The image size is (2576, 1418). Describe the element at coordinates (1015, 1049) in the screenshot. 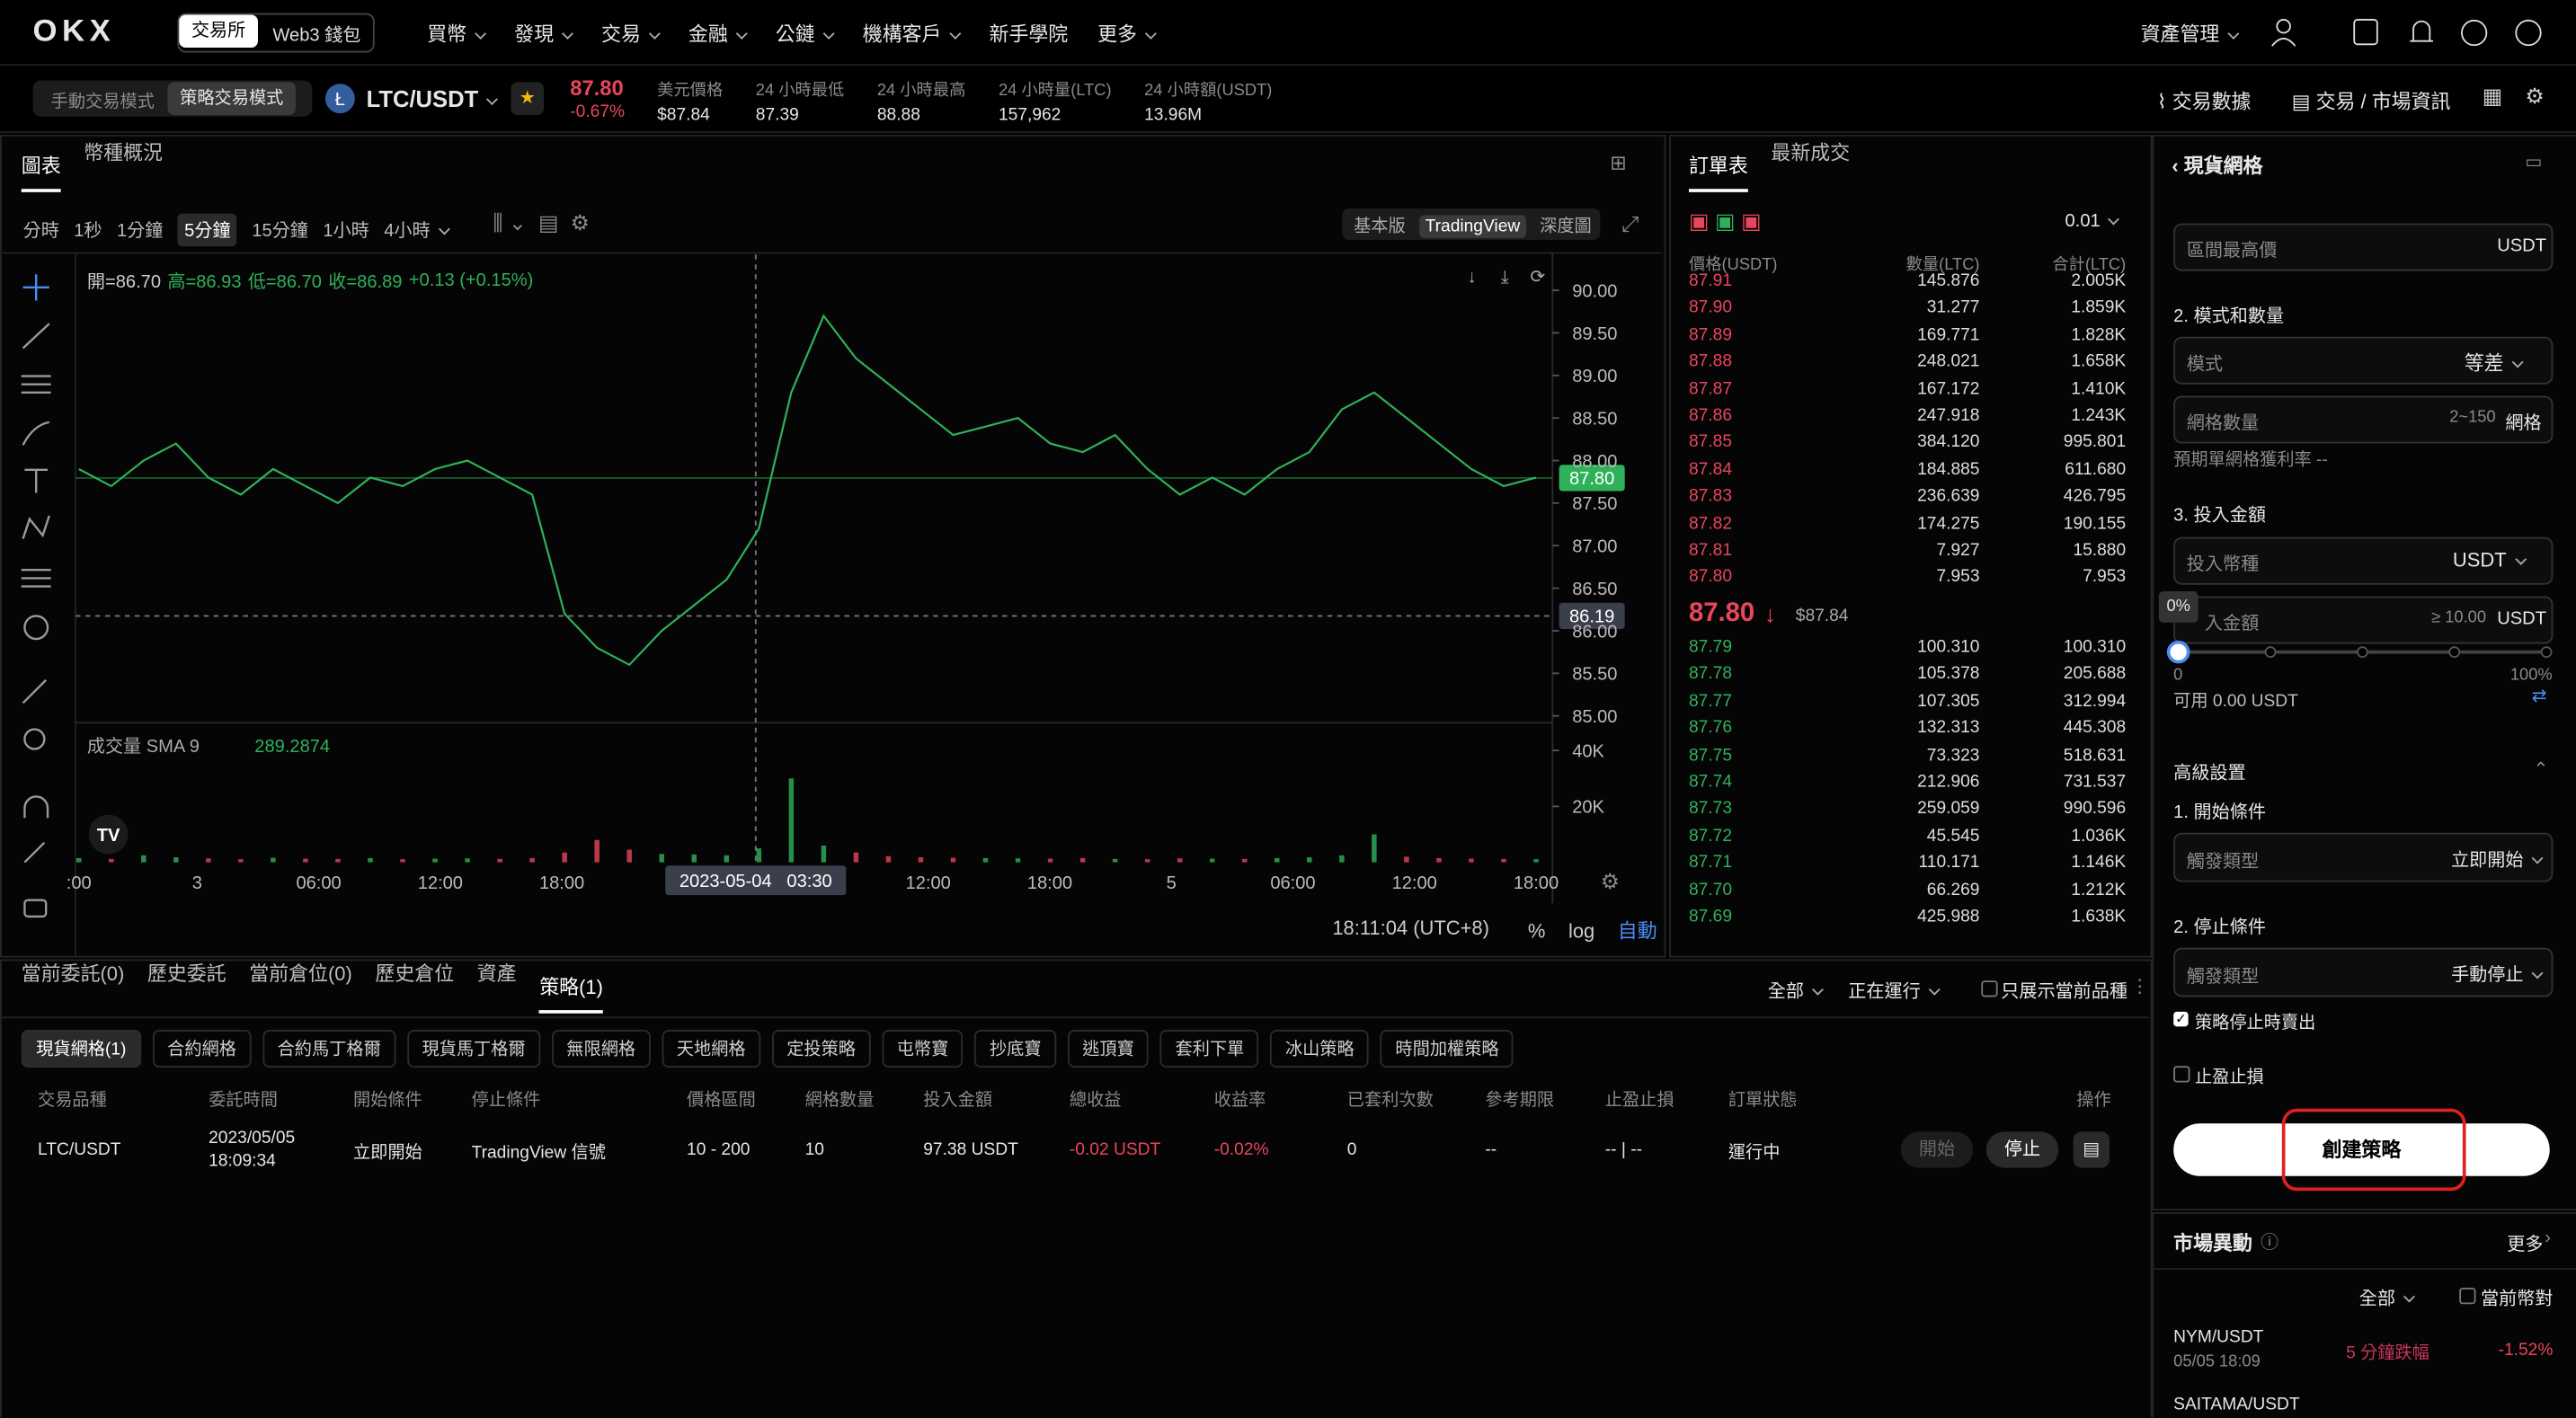

I see `strategy-chip: 抄底寶` at that location.